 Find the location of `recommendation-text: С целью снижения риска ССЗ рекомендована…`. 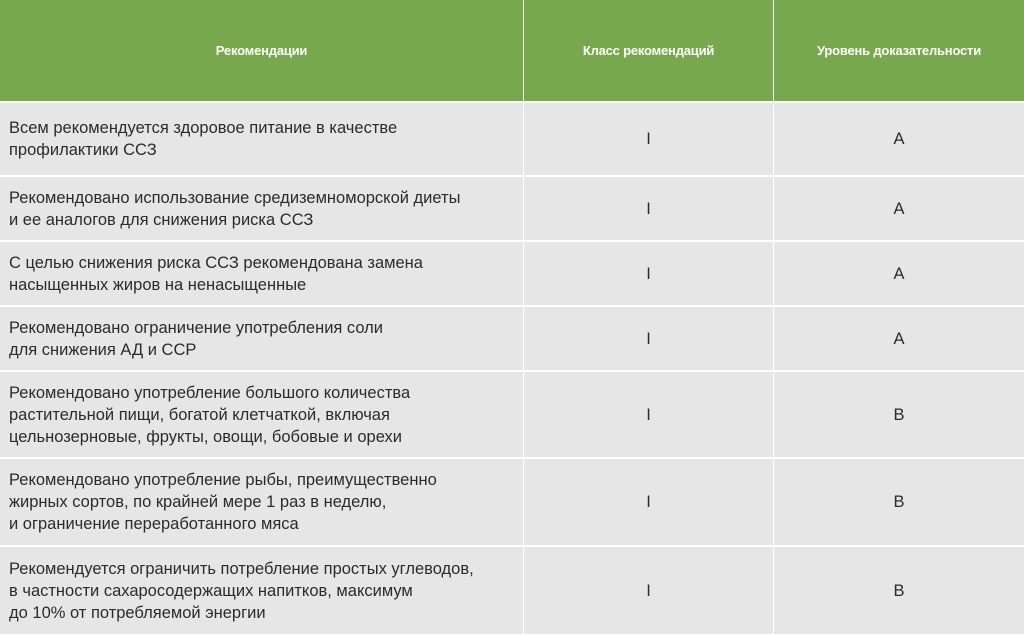

recommendation-text: С целью снижения риска ССЗ рекомендована… is located at coordinates (262, 273).